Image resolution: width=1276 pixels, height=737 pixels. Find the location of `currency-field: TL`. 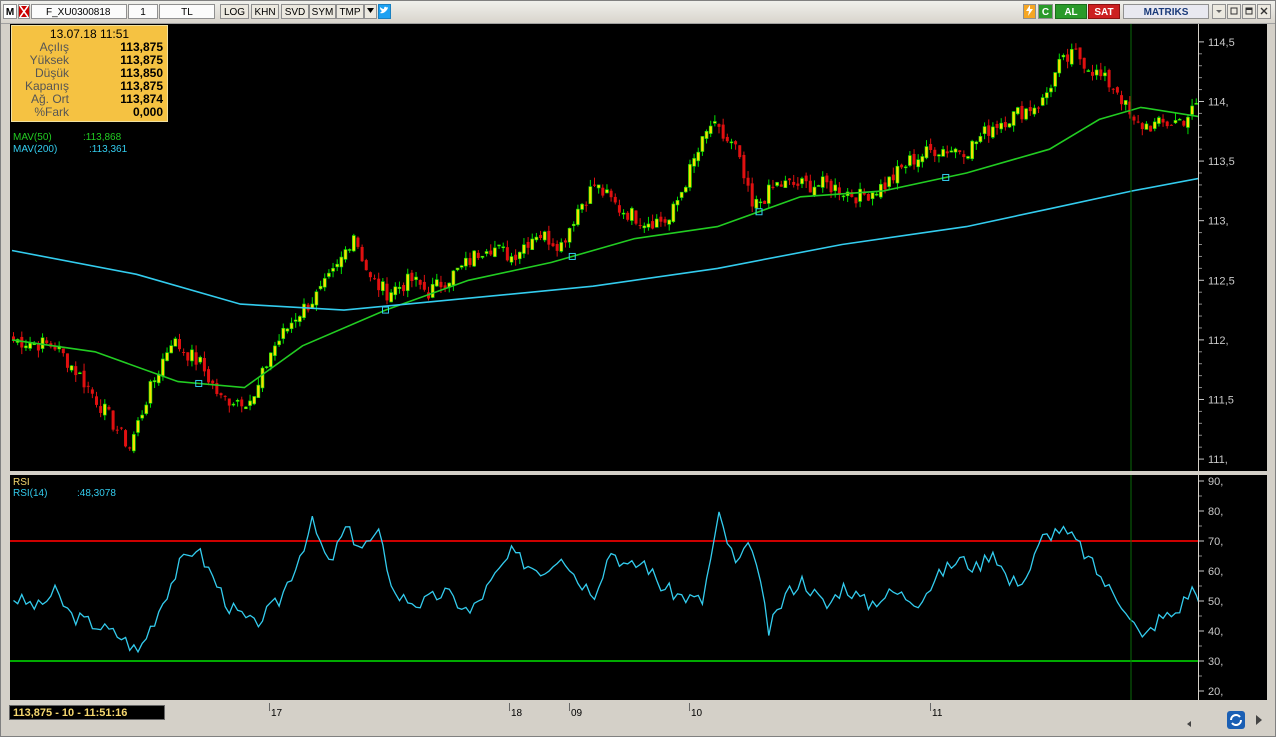

currency-field: TL is located at coordinates (187, 11).